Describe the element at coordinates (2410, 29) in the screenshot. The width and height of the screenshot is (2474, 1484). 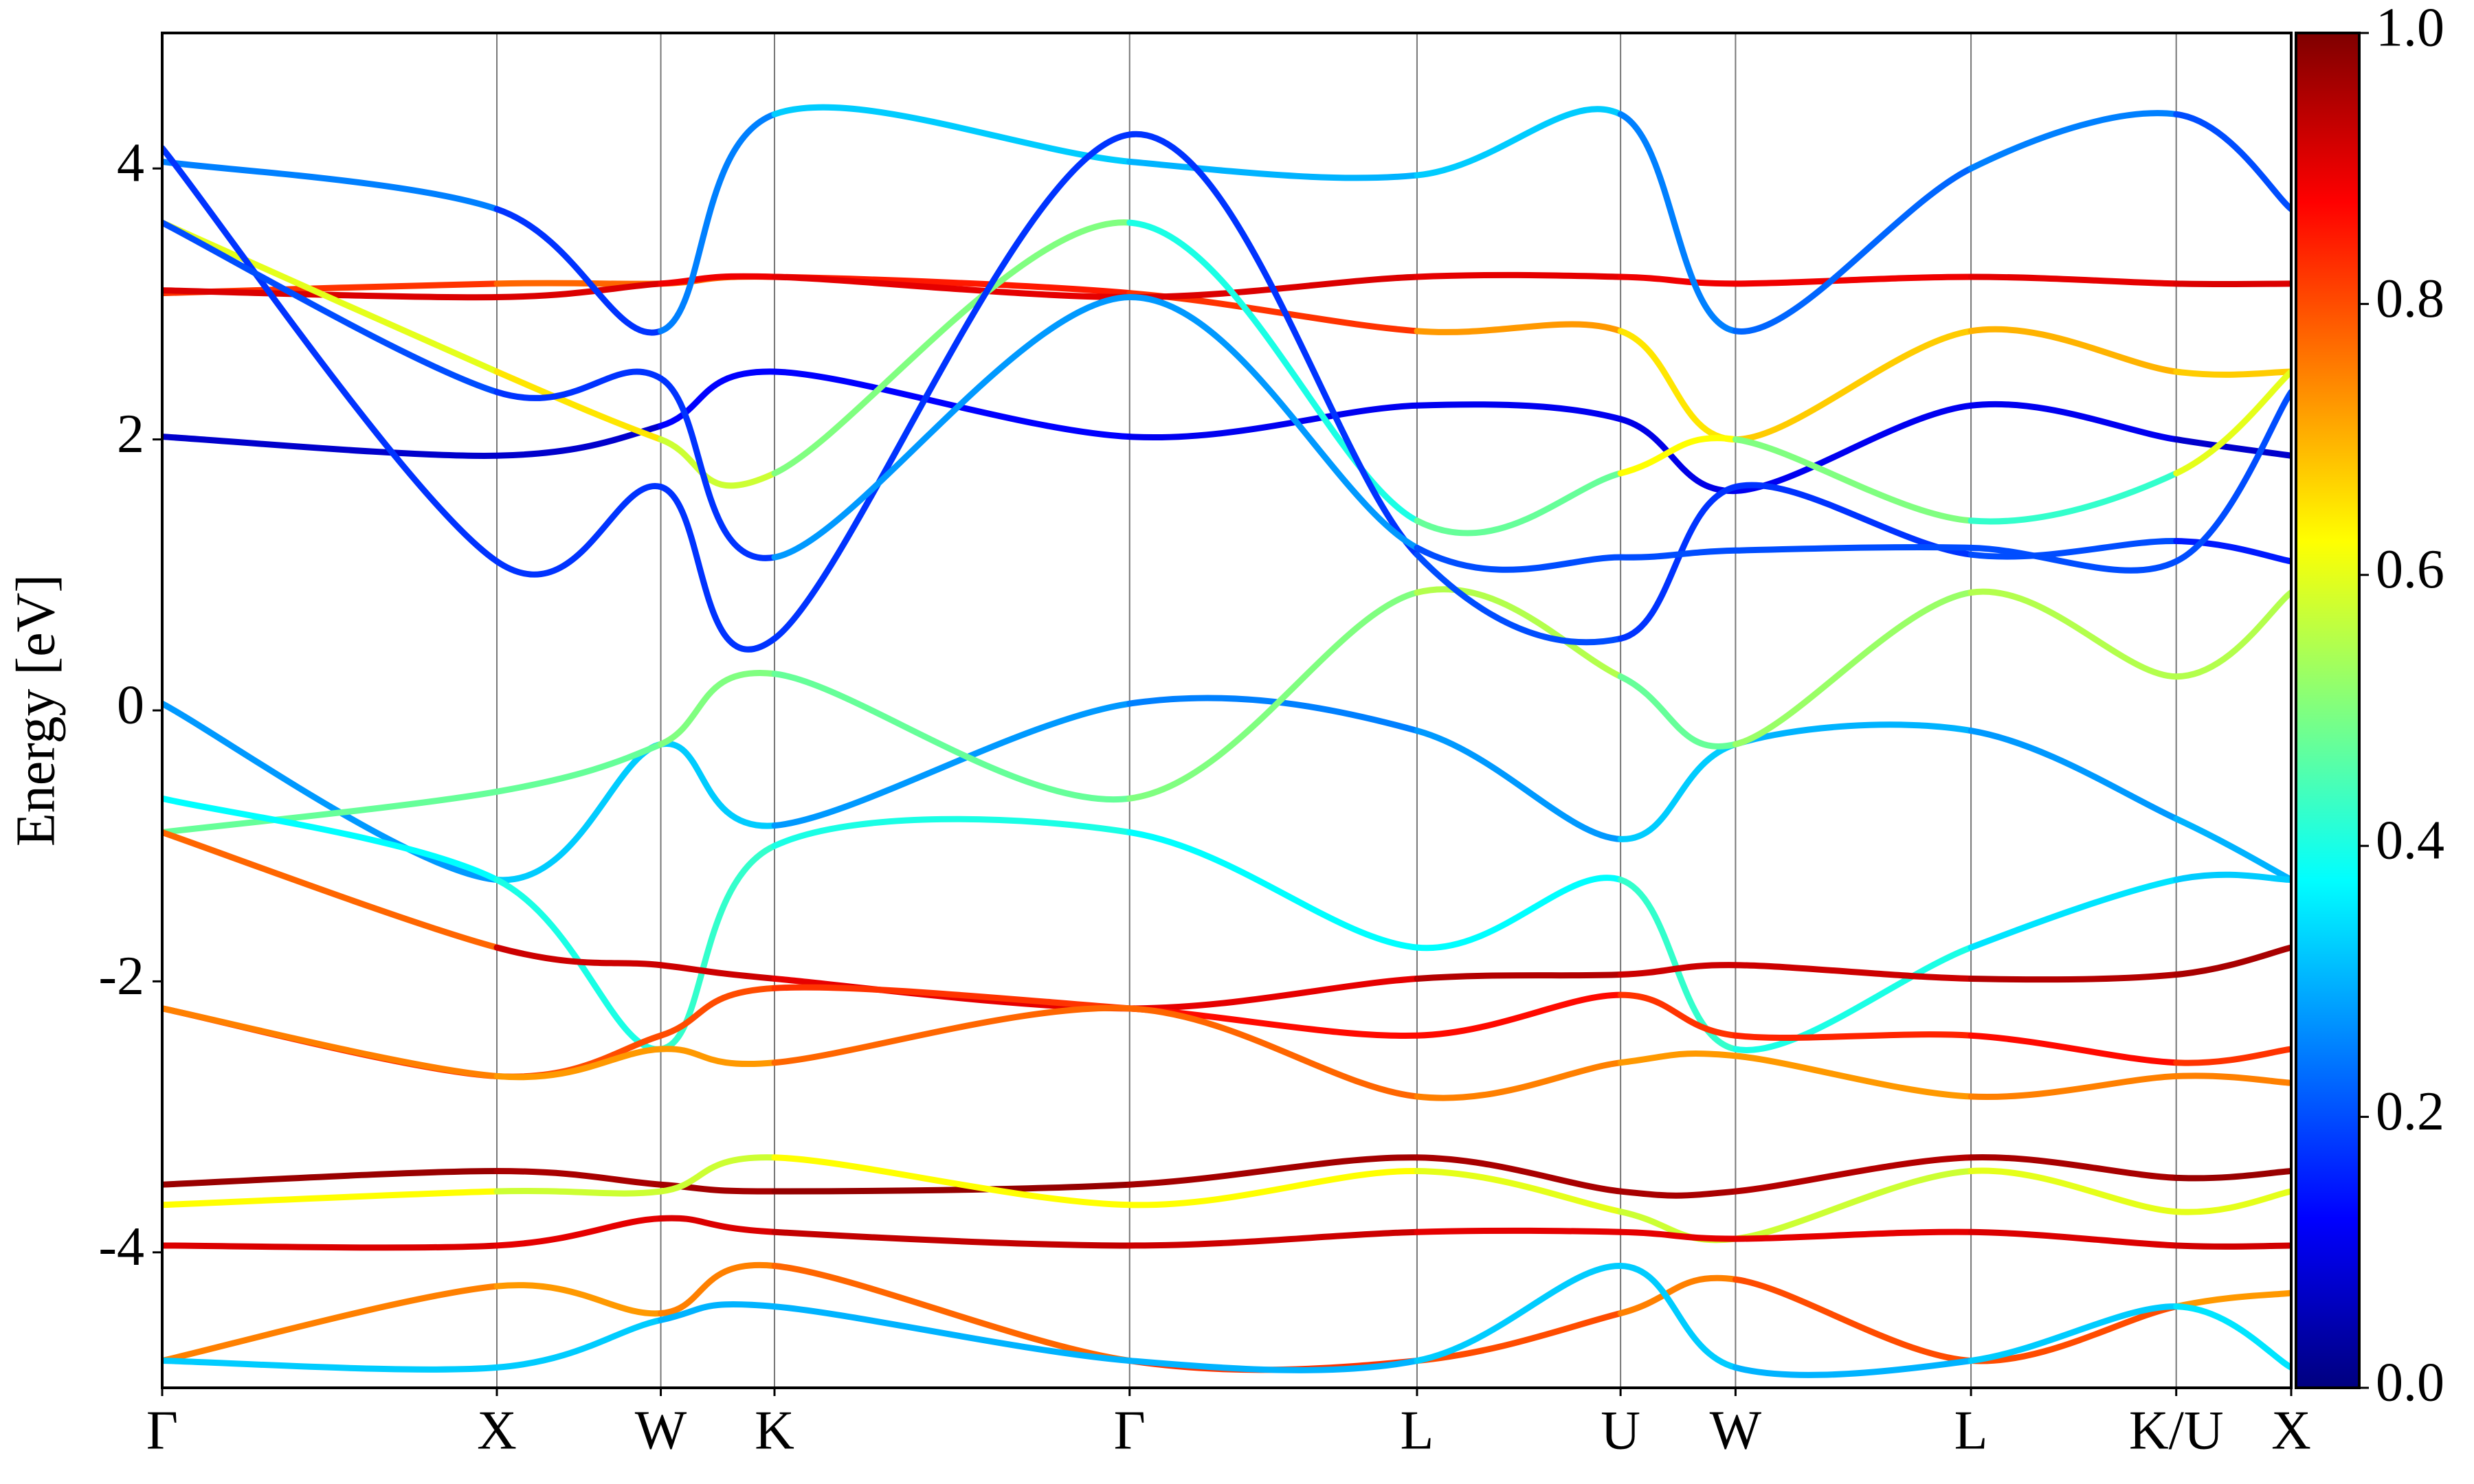
I see `colorbar-tick-label: 1.0` at that location.